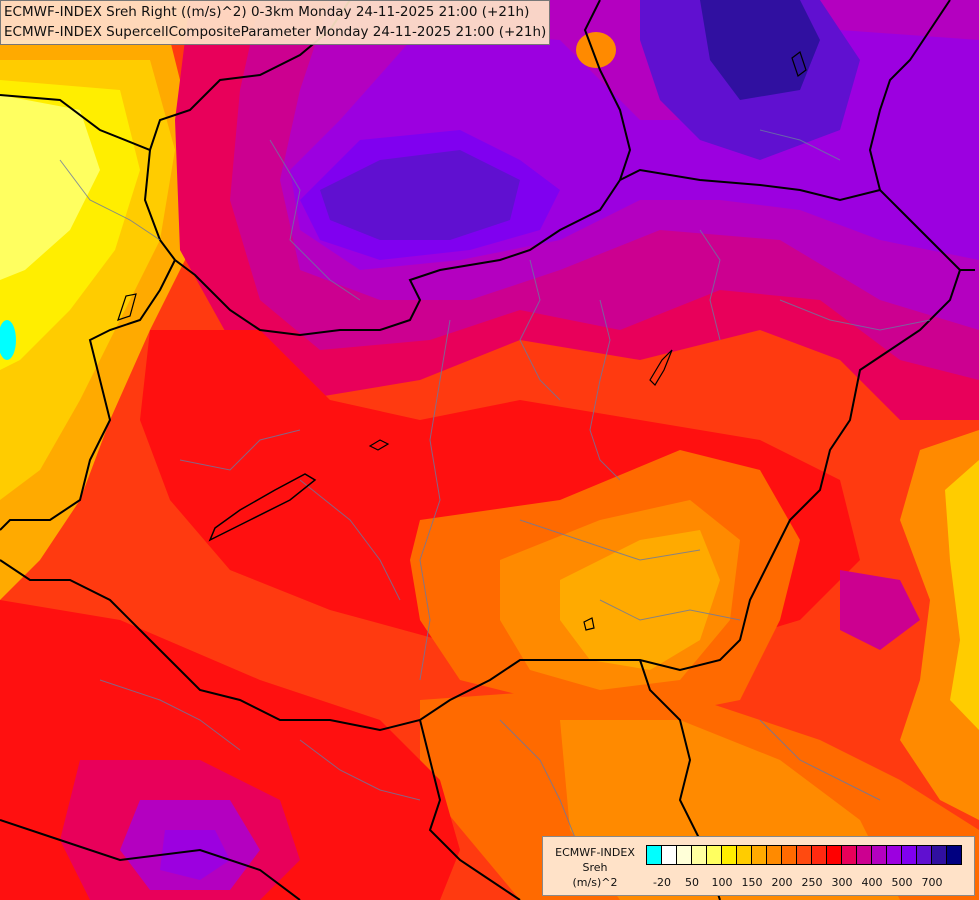 The height and width of the screenshot is (900, 979). Describe the element at coordinates (692, 882) in the screenshot. I see `legend-tick-label: 50` at that location.